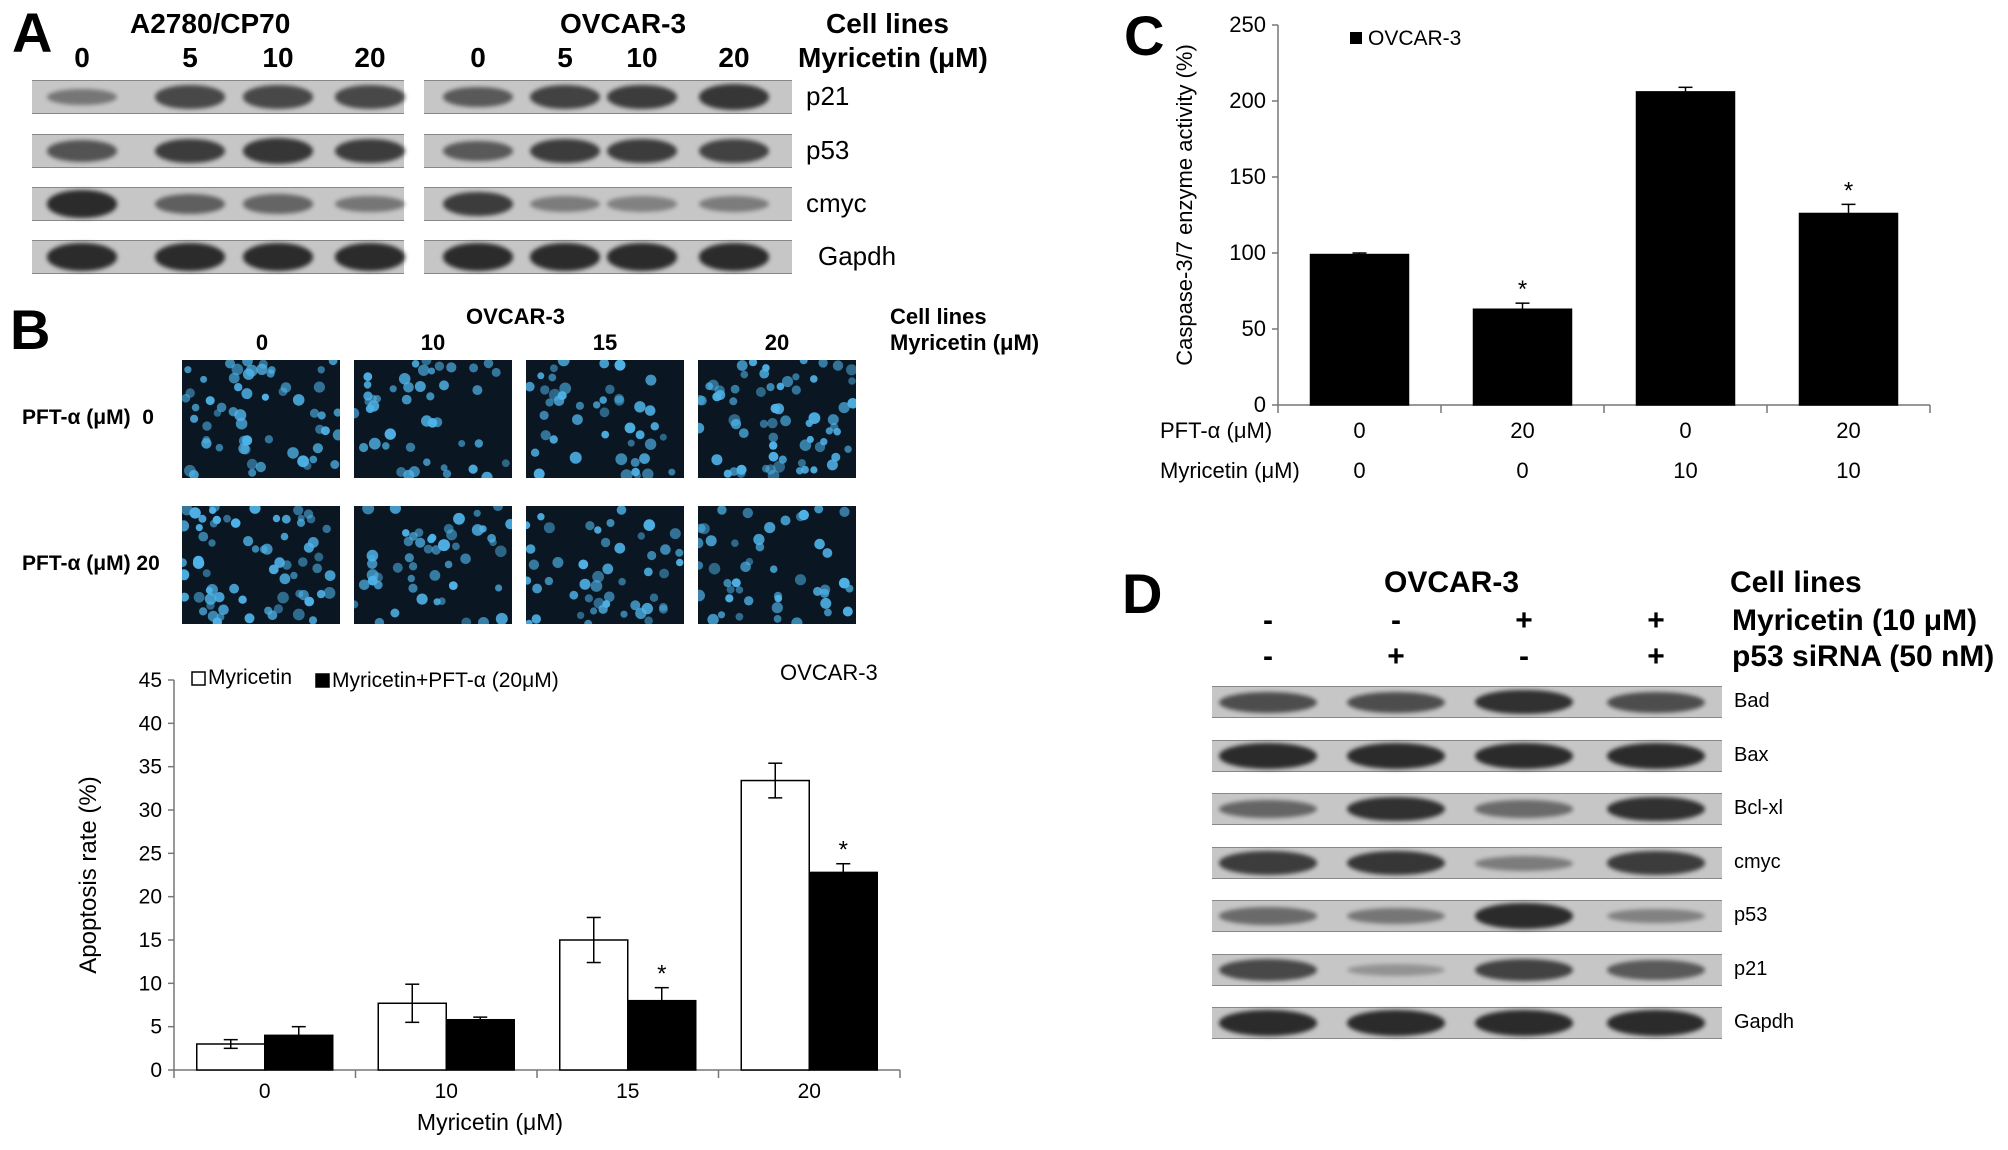 The width and height of the screenshot is (2008, 1150). Describe the element at coordinates (150, 723) in the screenshot. I see `y-tick-label: 40` at that location.